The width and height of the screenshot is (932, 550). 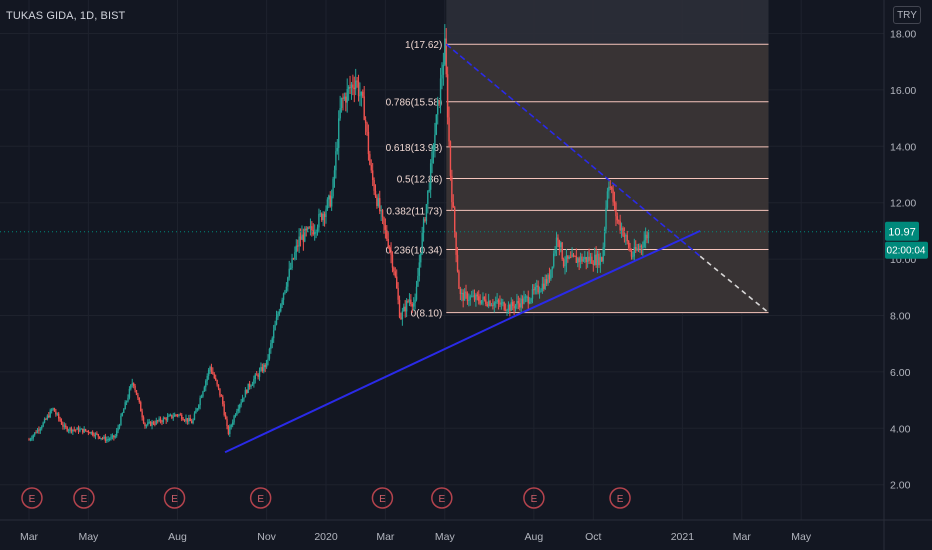 What do you see at coordinates (907, 15) in the screenshot?
I see `currency-button: TRY` at bounding box center [907, 15].